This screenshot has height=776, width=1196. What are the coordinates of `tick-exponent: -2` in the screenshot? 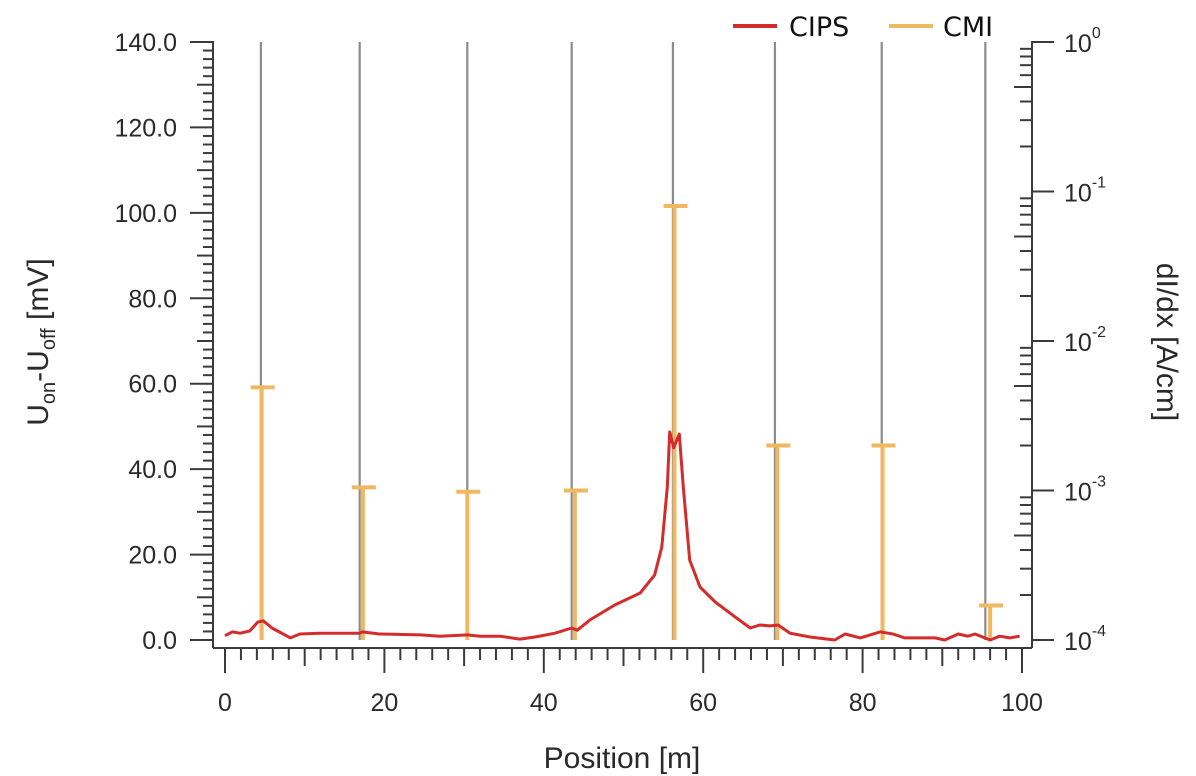 It's located at (1099, 332).